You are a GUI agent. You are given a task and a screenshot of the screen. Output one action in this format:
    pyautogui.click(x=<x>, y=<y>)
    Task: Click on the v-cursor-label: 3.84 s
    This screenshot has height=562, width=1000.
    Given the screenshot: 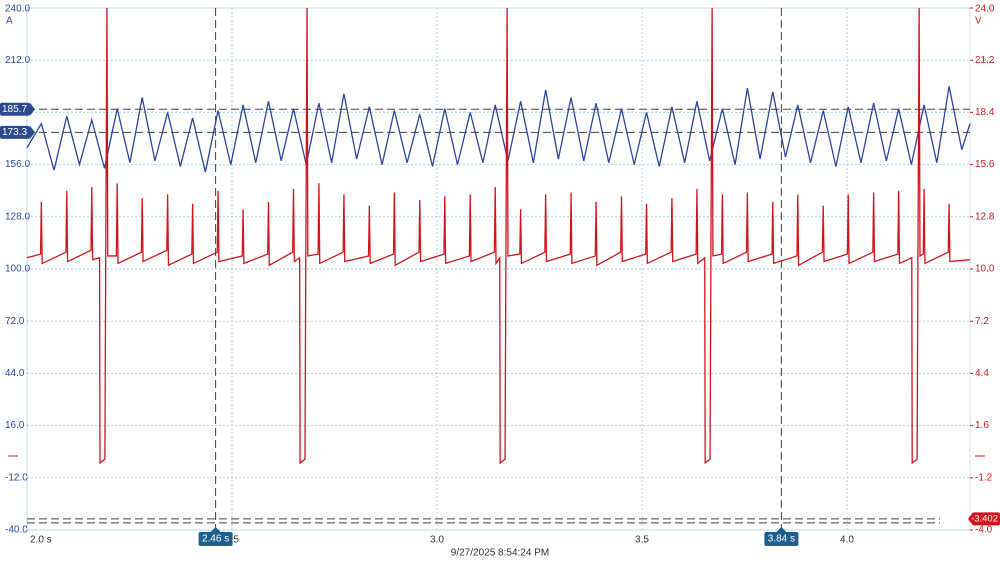 What is the action you would take?
    pyautogui.click(x=781, y=539)
    